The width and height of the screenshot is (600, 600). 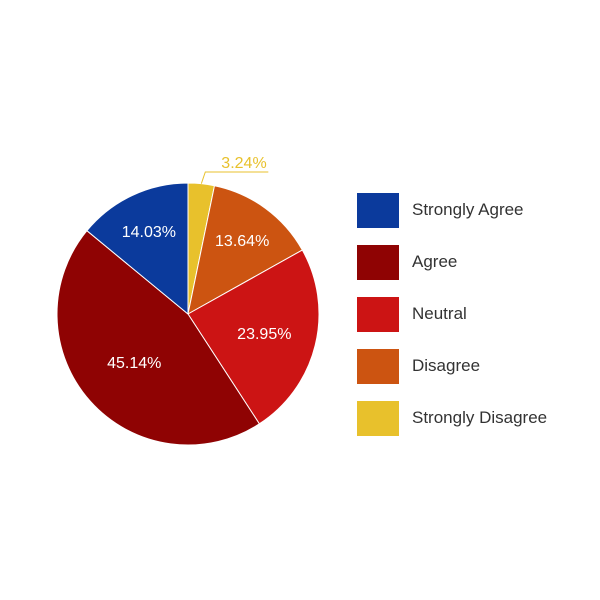 I want to click on legend-swatch-strongly-agree, so click(x=378, y=210).